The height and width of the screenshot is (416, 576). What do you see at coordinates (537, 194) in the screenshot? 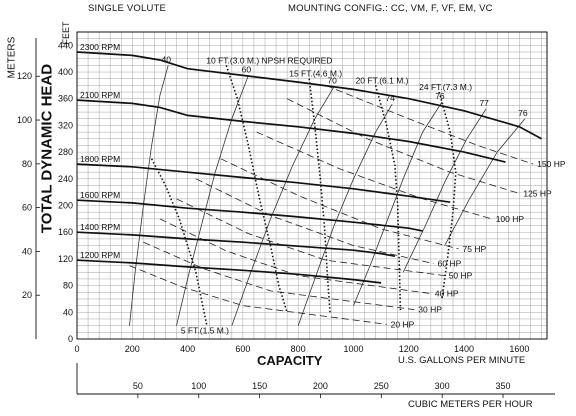
I see `hp-curve-label: 125 HP` at bounding box center [537, 194].